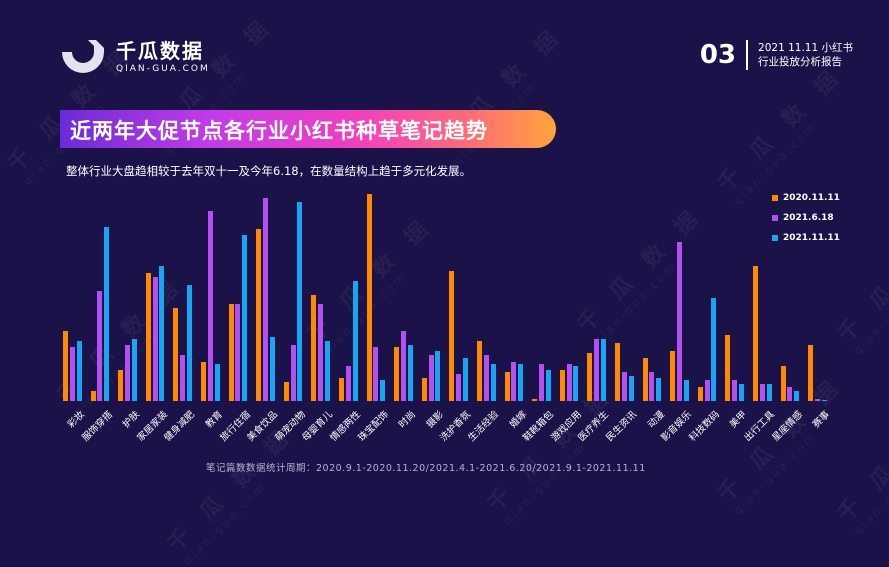  What do you see at coordinates (163, 69) in the screenshot?
I see `logo-name-en: QIAN-GUA.COM` at bounding box center [163, 69].